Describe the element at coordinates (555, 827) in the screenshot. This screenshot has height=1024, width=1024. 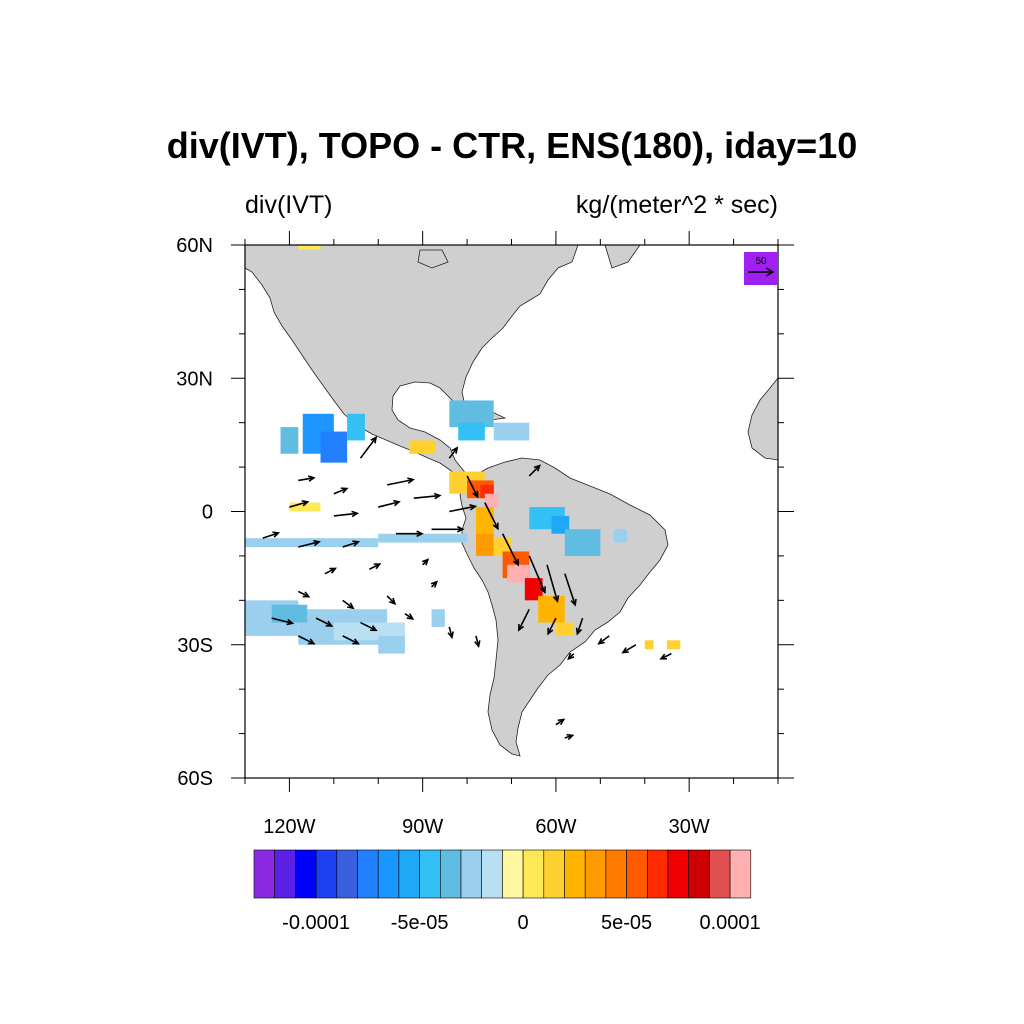
I see `lon-tick-label: 60W` at that location.